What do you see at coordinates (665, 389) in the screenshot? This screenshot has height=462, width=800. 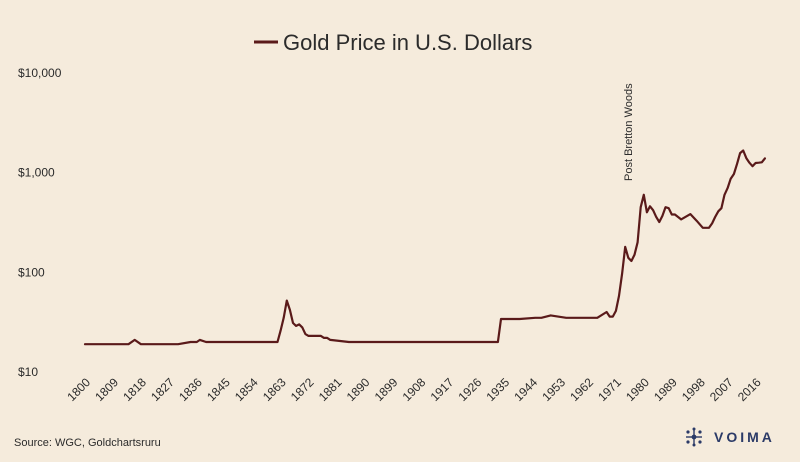 I see `x-tick-label: 1989` at bounding box center [665, 389].